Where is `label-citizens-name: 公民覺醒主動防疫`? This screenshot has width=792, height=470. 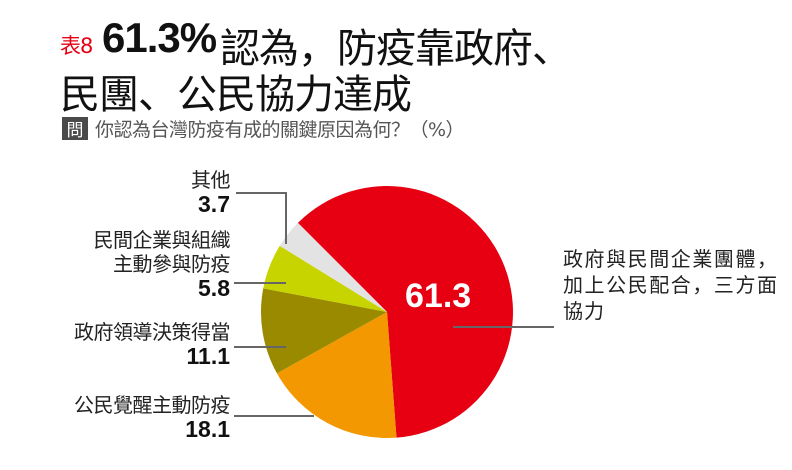
label-citizens-name: 公民覺醒主動防疫 is located at coordinates (152, 405).